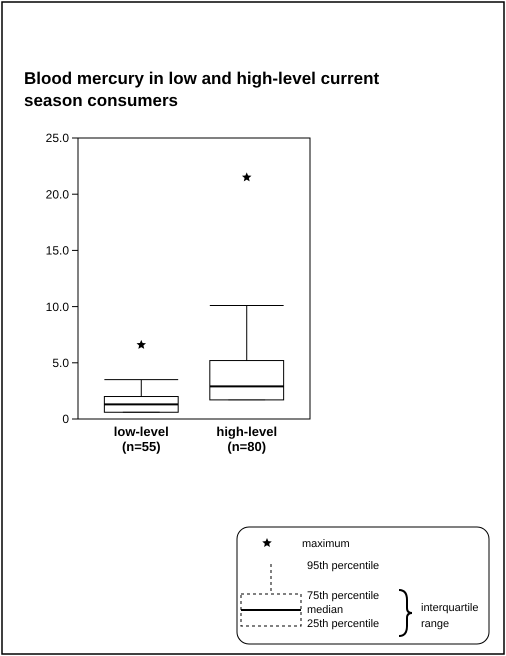 The height and width of the screenshot is (656, 506). I want to click on y-tick-label: 10.0, so click(58, 307).